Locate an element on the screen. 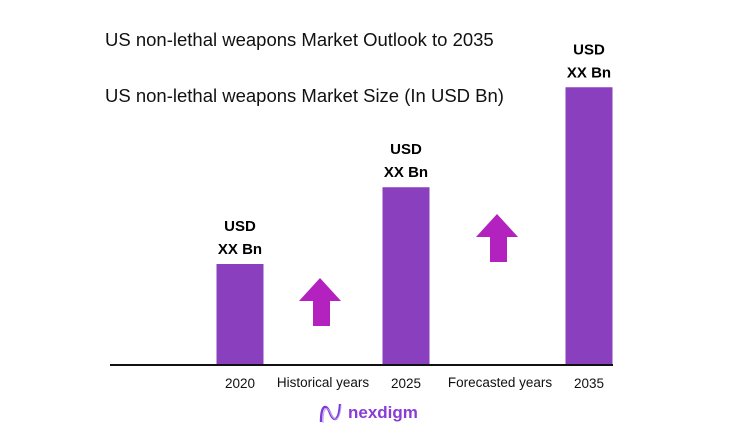 The height and width of the screenshot is (440, 750). x-tick-label: 2025 is located at coordinates (406, 383).